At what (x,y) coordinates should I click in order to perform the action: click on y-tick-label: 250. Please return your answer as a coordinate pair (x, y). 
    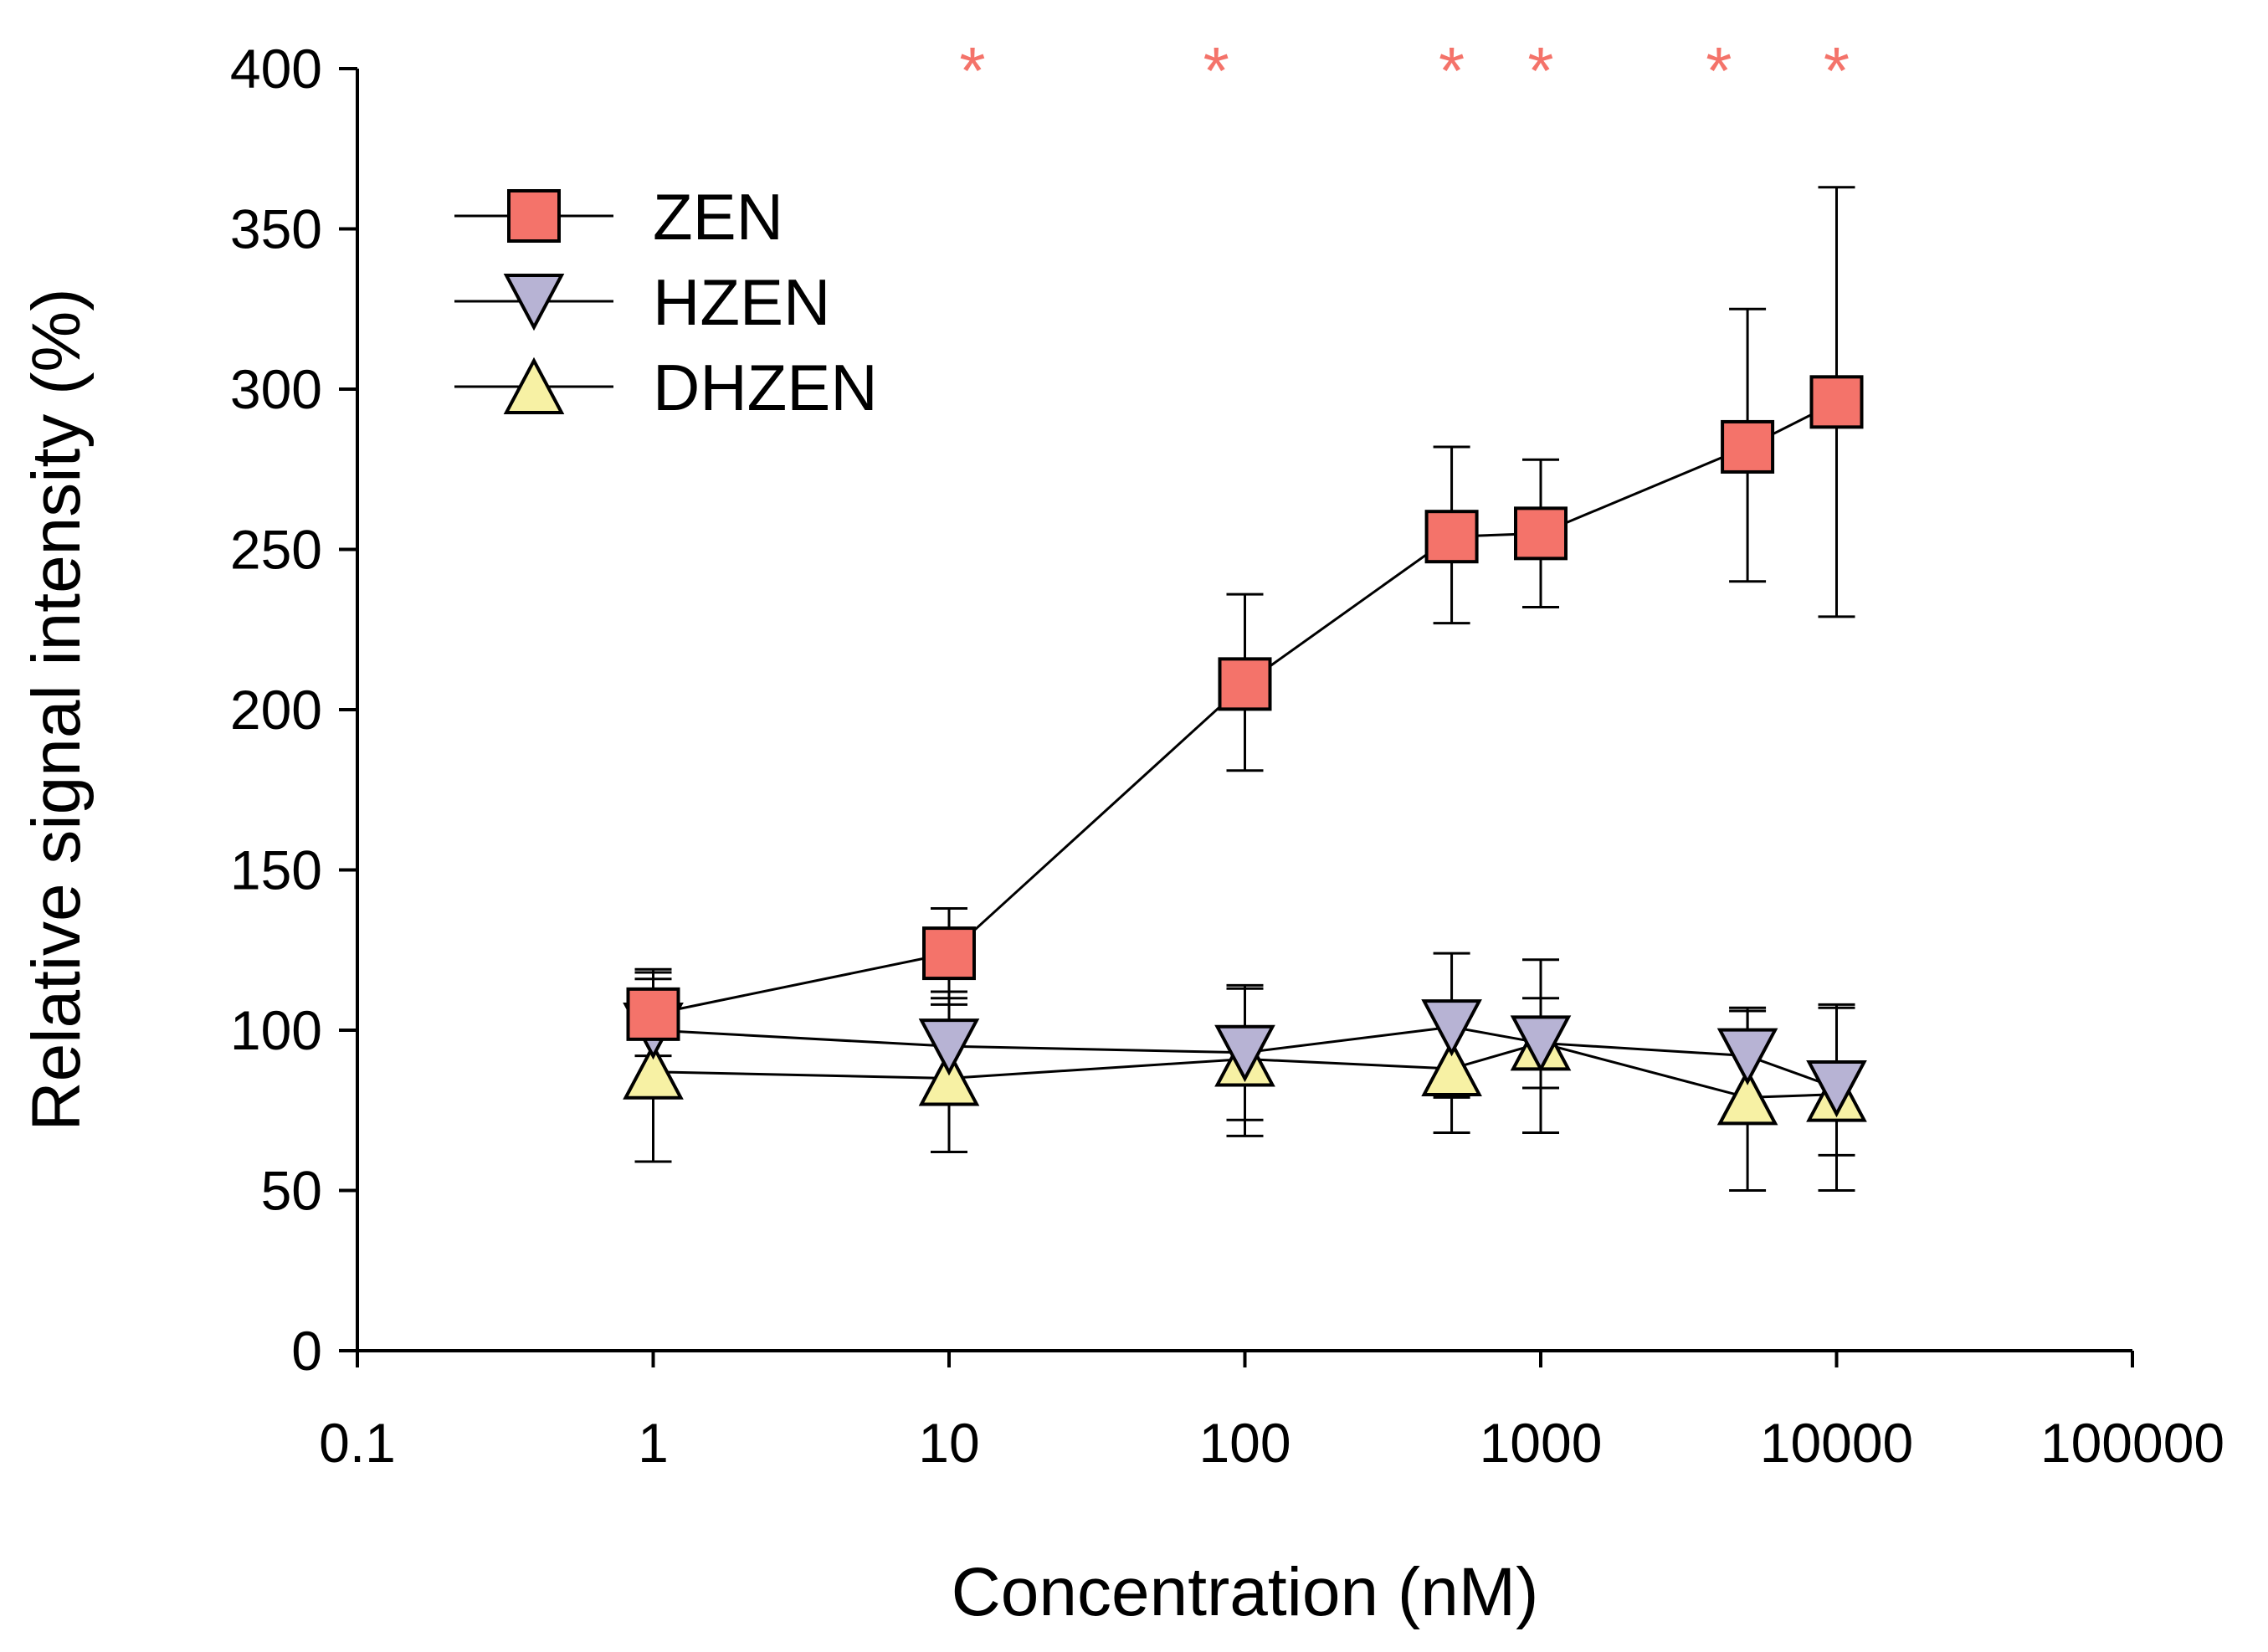
    Looking at the image, I should click on (276, 550).